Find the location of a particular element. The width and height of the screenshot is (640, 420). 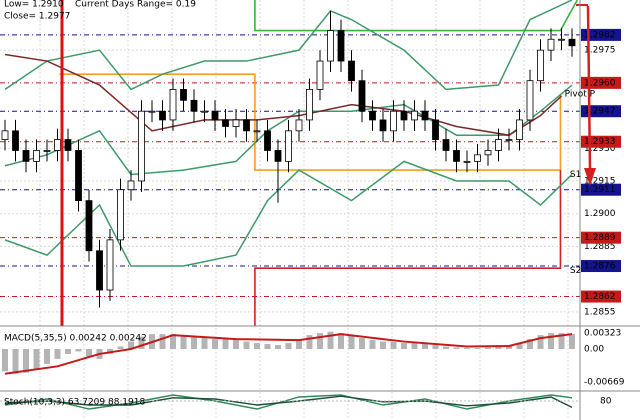

signal-line is located at coordinates (288, 354).